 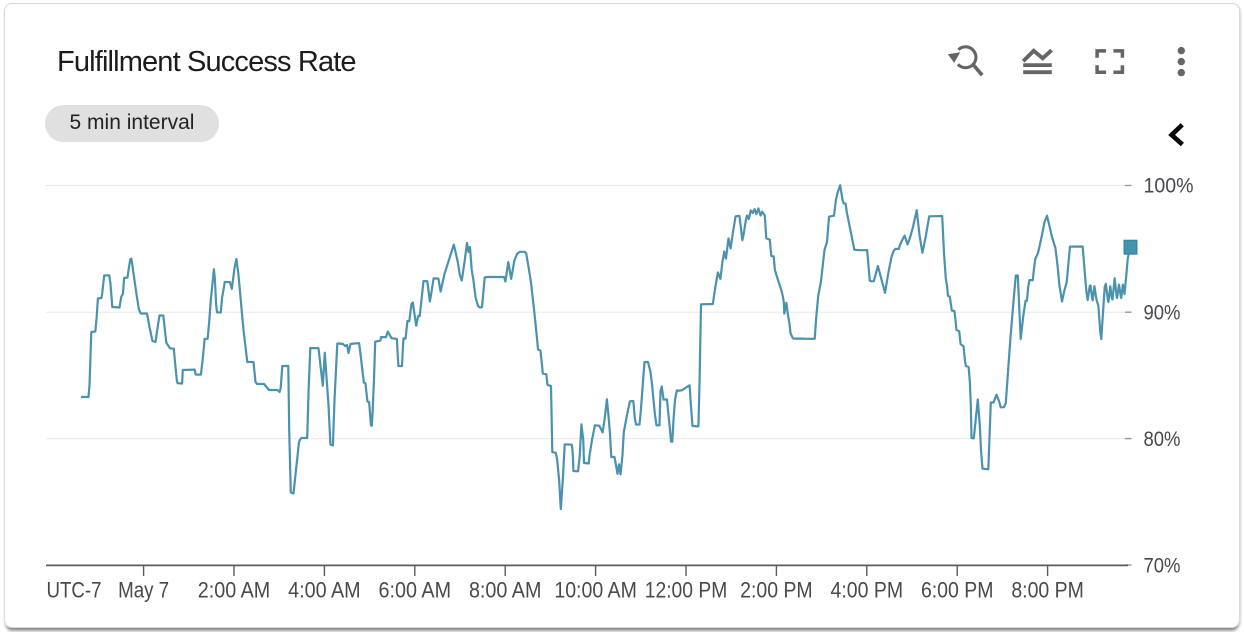 What do you see at coordinates (74, 590) in the screenshot?
I see `svg-text: UTC-7` at bounding box center [74, 590].